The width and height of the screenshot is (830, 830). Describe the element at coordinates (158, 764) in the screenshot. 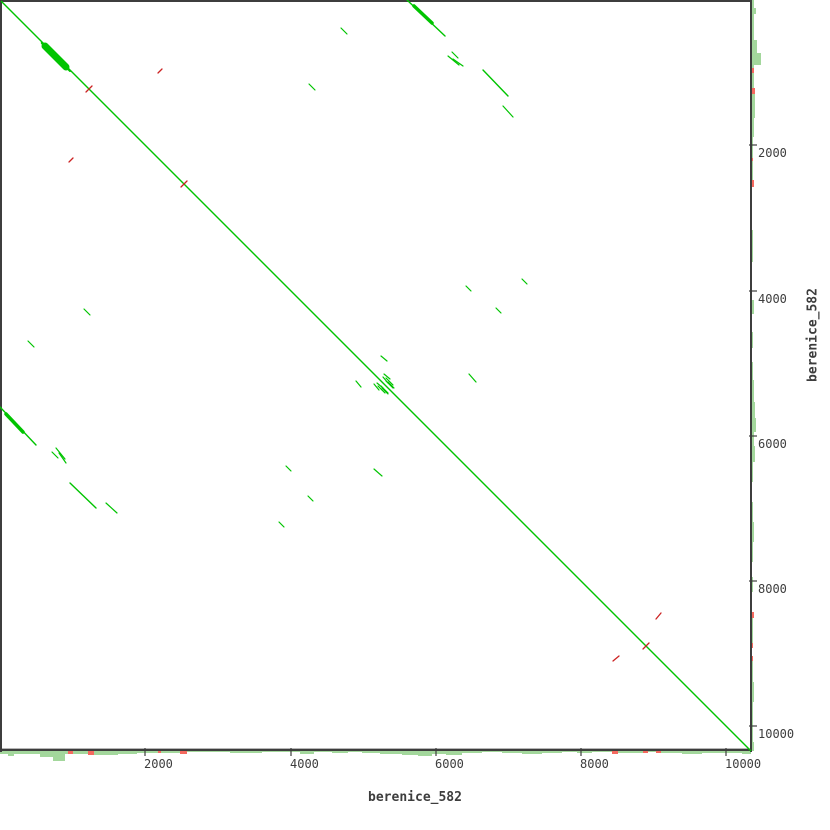

I see `x-tick-label: 2000` at that location.